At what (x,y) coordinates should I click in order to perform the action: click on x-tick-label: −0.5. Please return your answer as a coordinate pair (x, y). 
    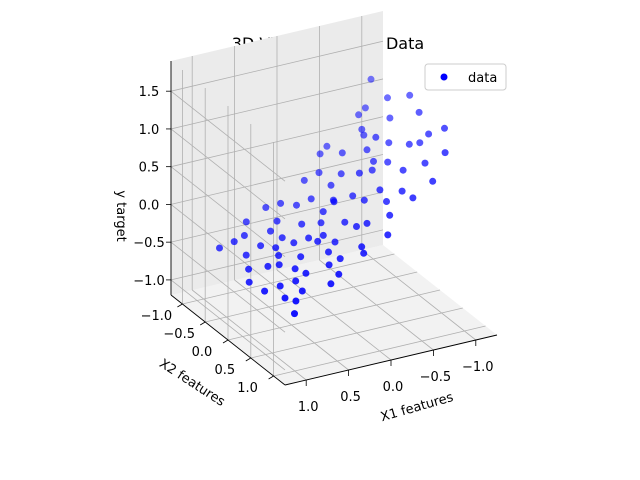
    Looking at the image, I should click on (436, 377).